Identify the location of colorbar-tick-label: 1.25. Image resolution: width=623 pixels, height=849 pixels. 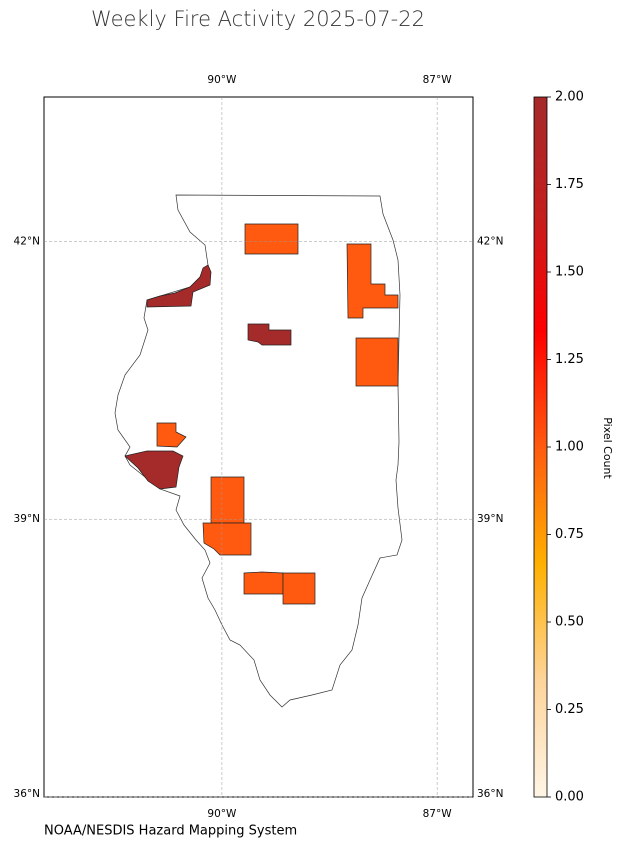
(569, 359).